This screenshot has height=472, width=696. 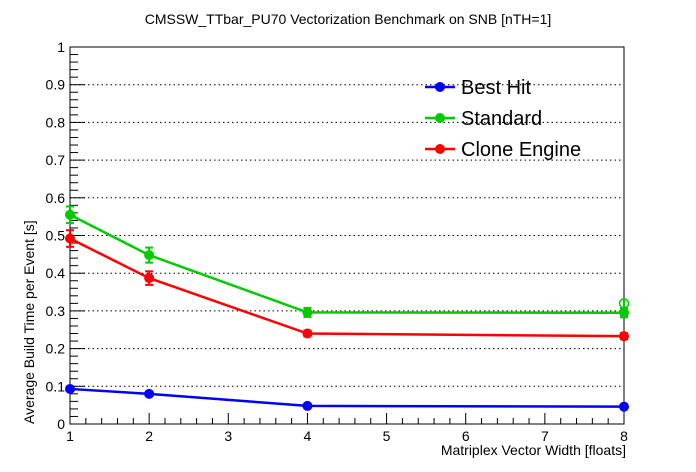 I want to click on series-line, so click(x=347, y=397).